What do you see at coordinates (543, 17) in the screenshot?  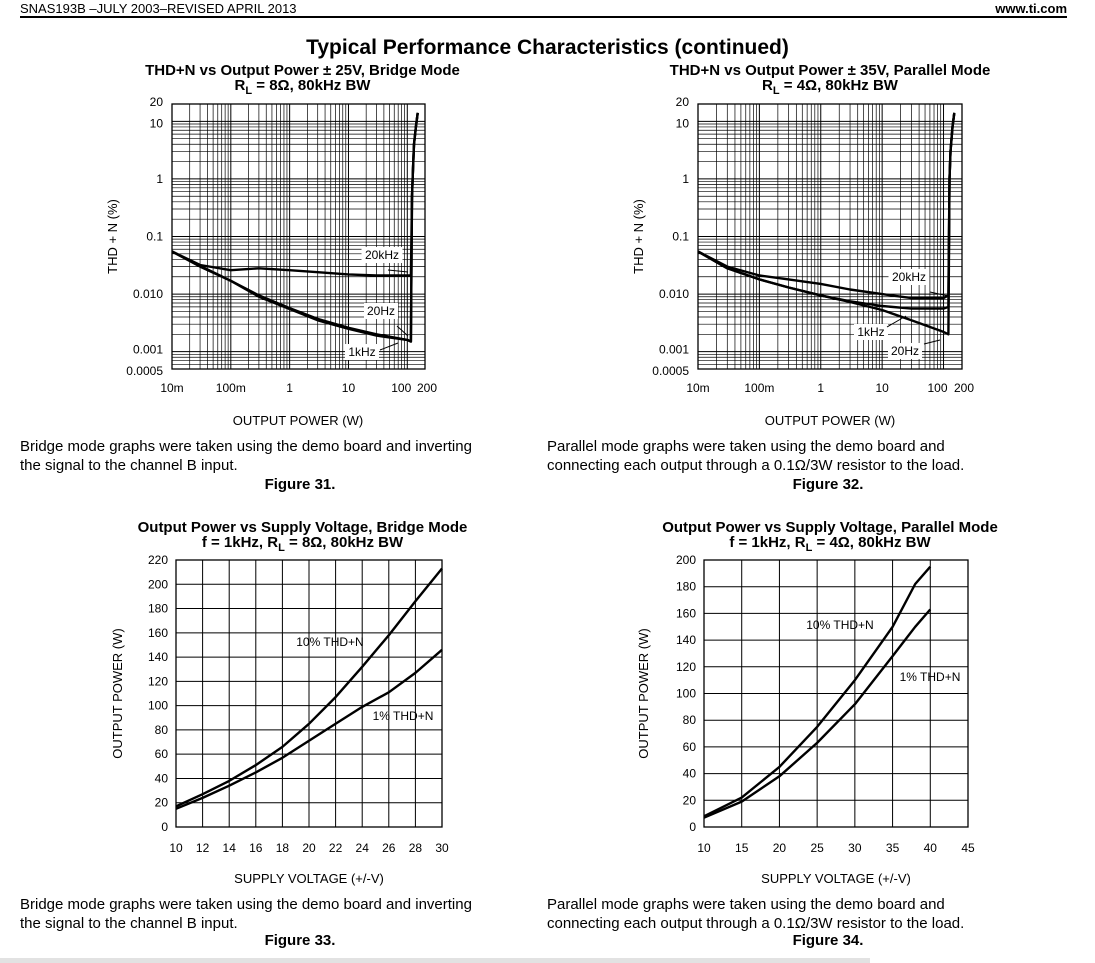 I see `header-rule` at bounding box center [543, 17].